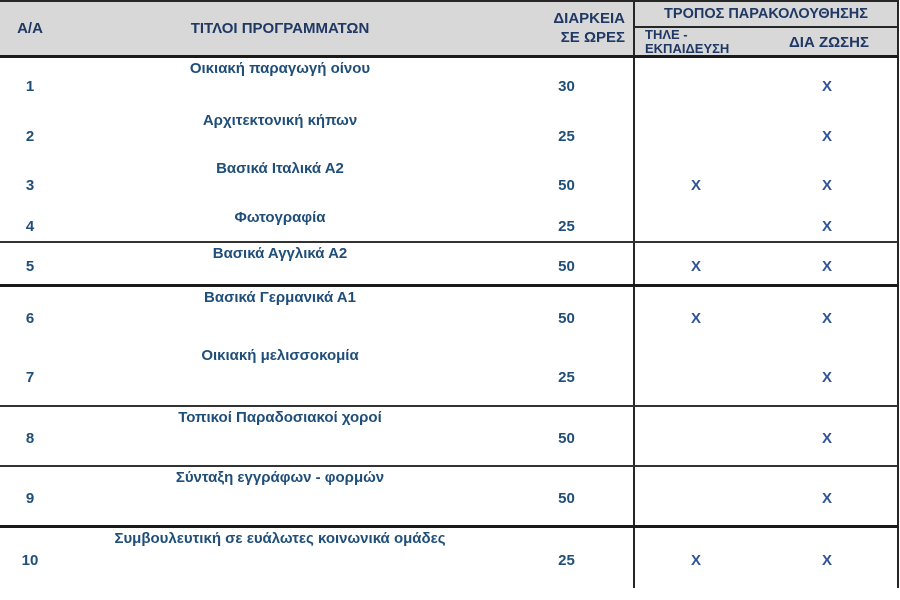  I want to click on program-title: Τοπικοί Παραδοσιακοί χοροί, so click(280, 417).